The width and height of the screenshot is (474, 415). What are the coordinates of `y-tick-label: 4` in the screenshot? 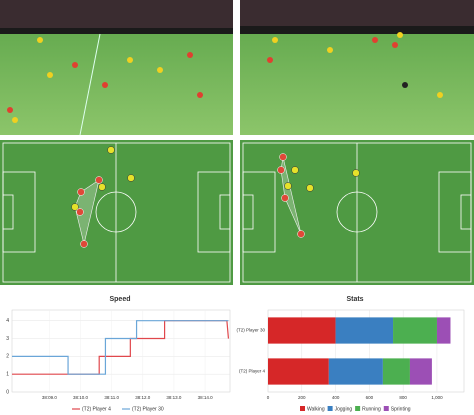 It's located at (7, 321).